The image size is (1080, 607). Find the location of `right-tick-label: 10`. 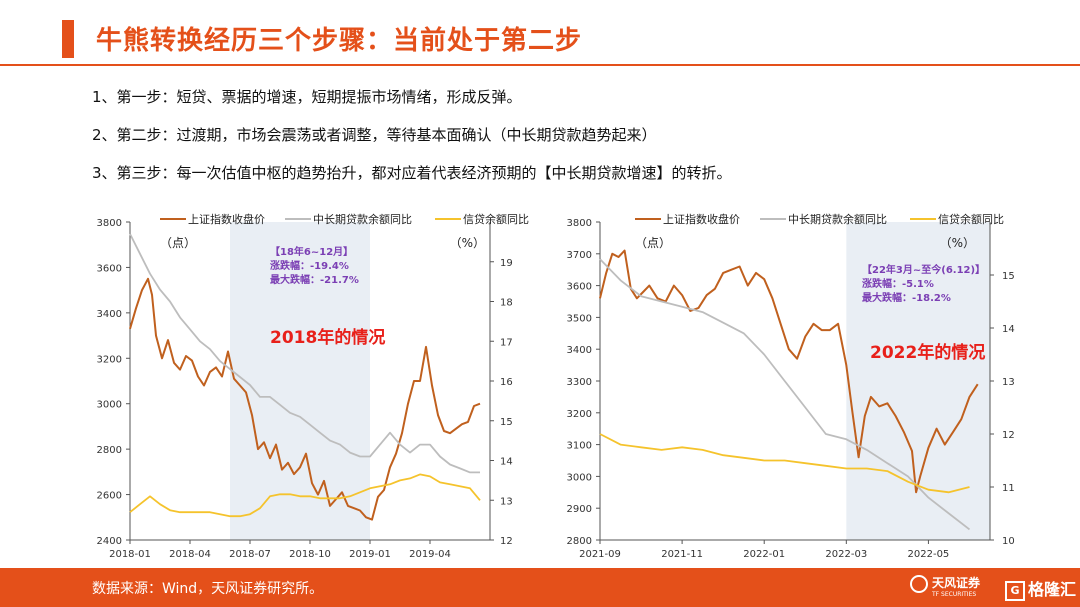

right-tick-label: 10 is located at coordinates (1008, 541).